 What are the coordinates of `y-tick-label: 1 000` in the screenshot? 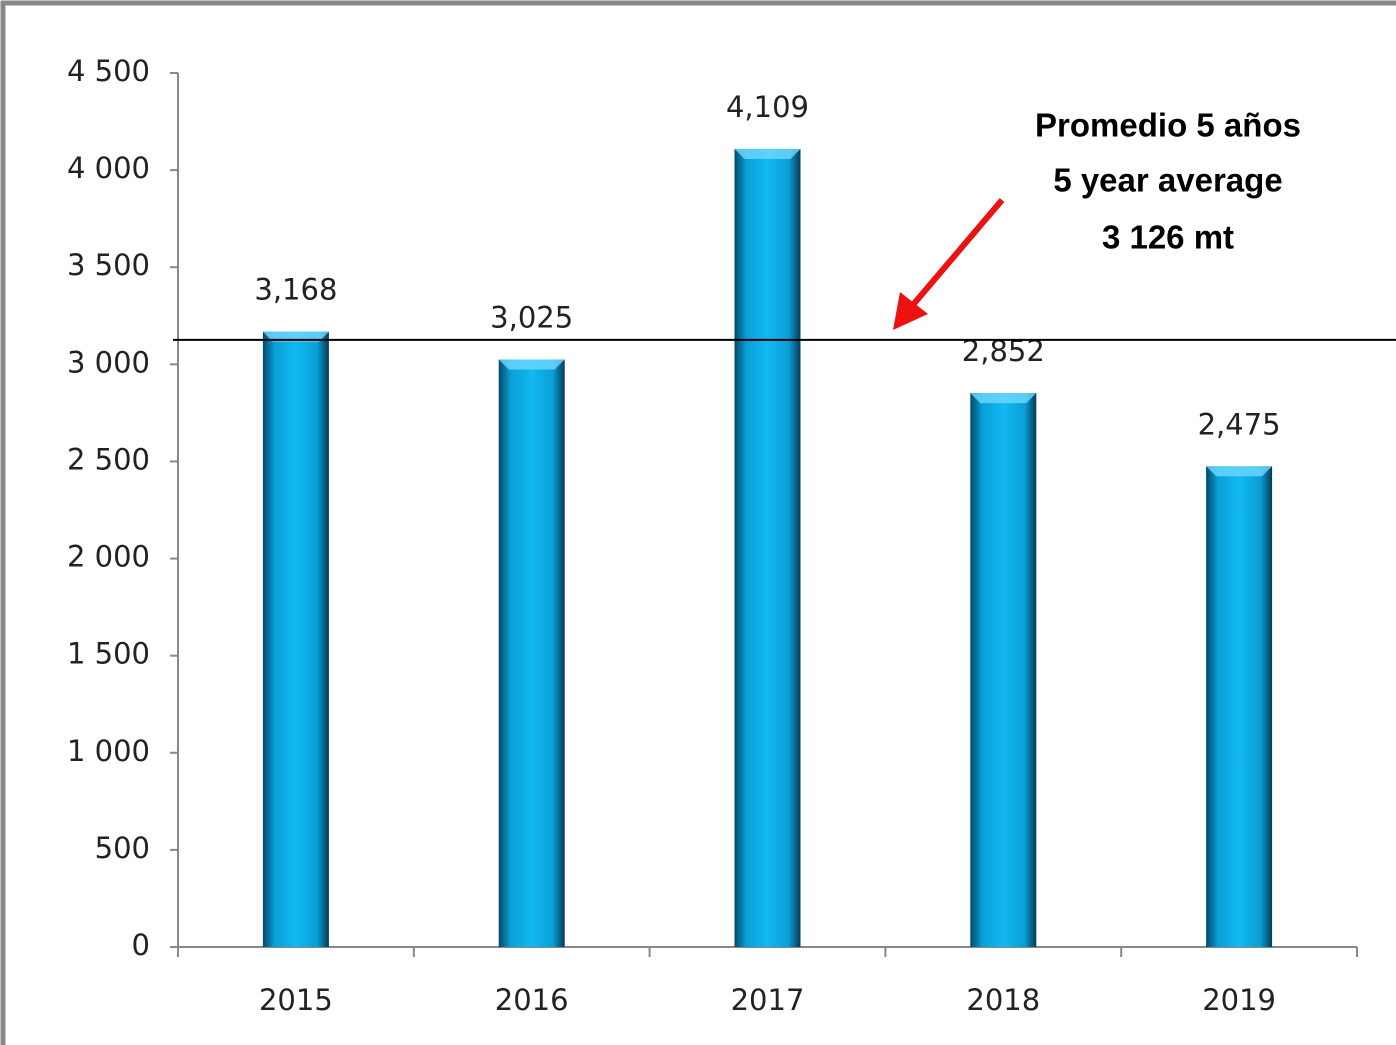 It's located at (108, 751).